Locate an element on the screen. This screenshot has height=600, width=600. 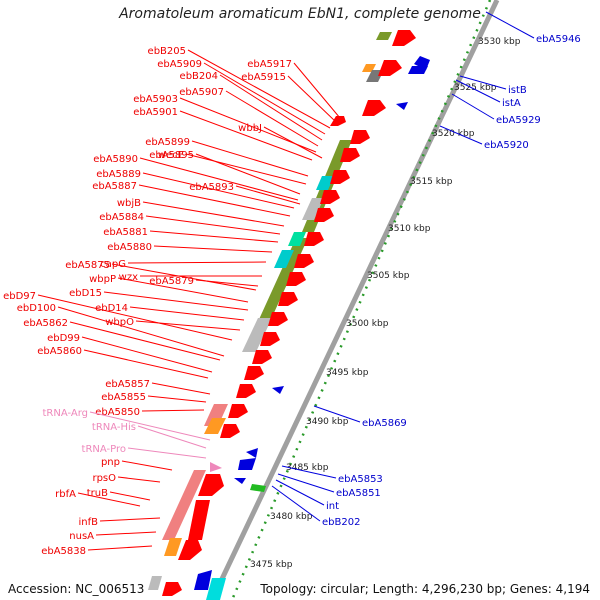
gene-label: pnp is located at coordinates (110, 462).